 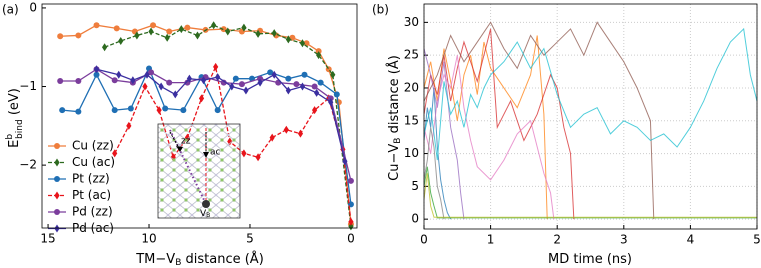 What do you see at coordinates (28, 86) in the screenshot?
I see `y-tick-label: −1` at bounding box center [28, 86].